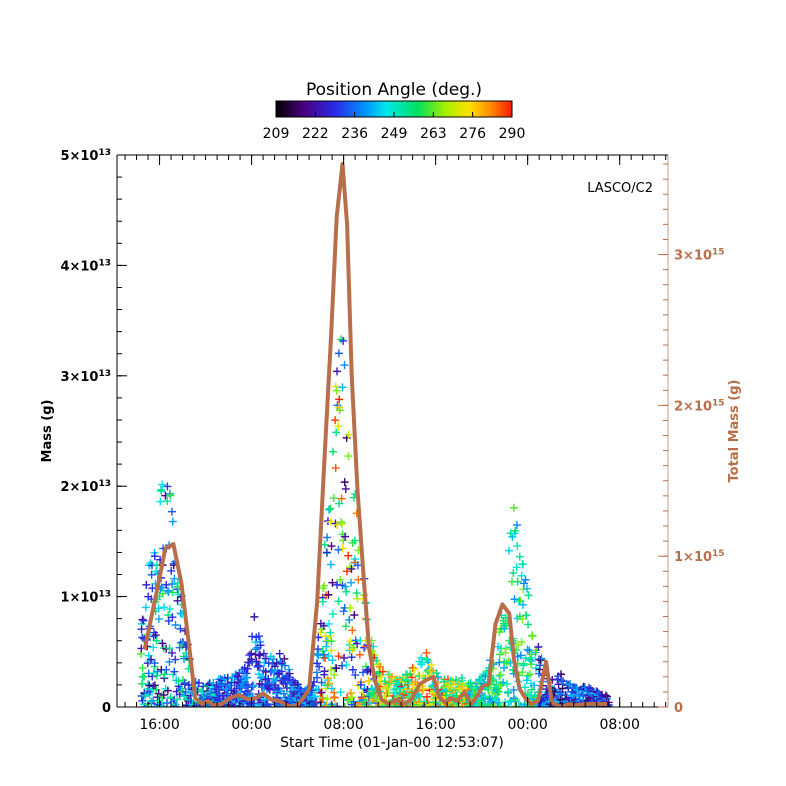  I want to click on instrument-label: LASCO/C2, so click(620, 188).